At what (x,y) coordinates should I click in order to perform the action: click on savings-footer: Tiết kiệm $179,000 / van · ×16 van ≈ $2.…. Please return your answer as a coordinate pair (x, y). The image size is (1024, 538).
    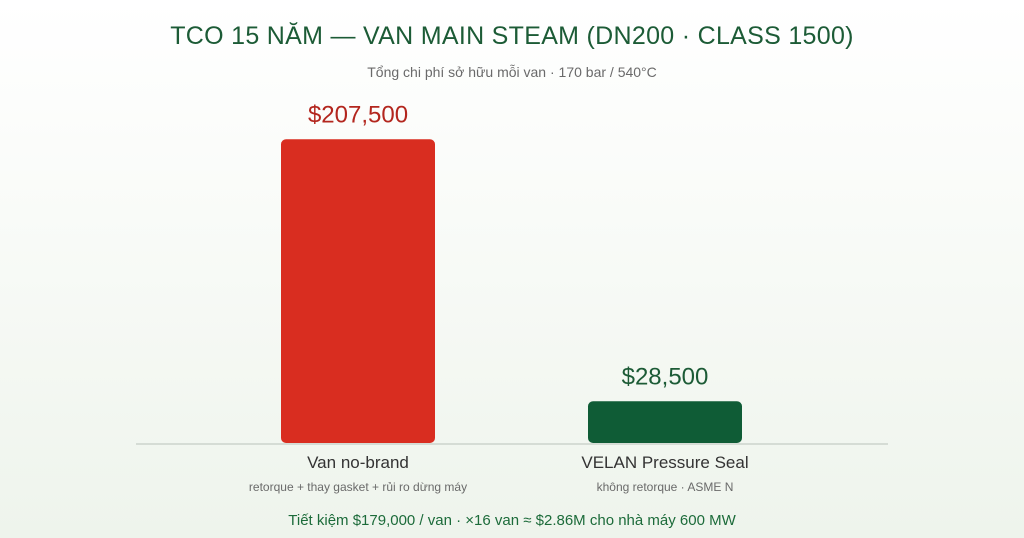
    Looking at the image, I should click on (512, 520).